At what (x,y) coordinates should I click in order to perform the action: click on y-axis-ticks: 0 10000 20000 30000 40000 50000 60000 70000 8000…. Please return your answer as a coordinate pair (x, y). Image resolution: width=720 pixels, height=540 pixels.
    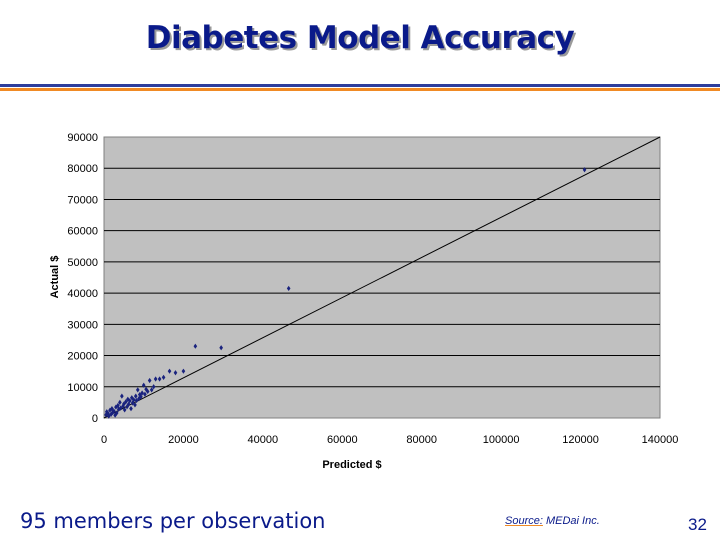
    Looking at the image, I should click on (82, 278).